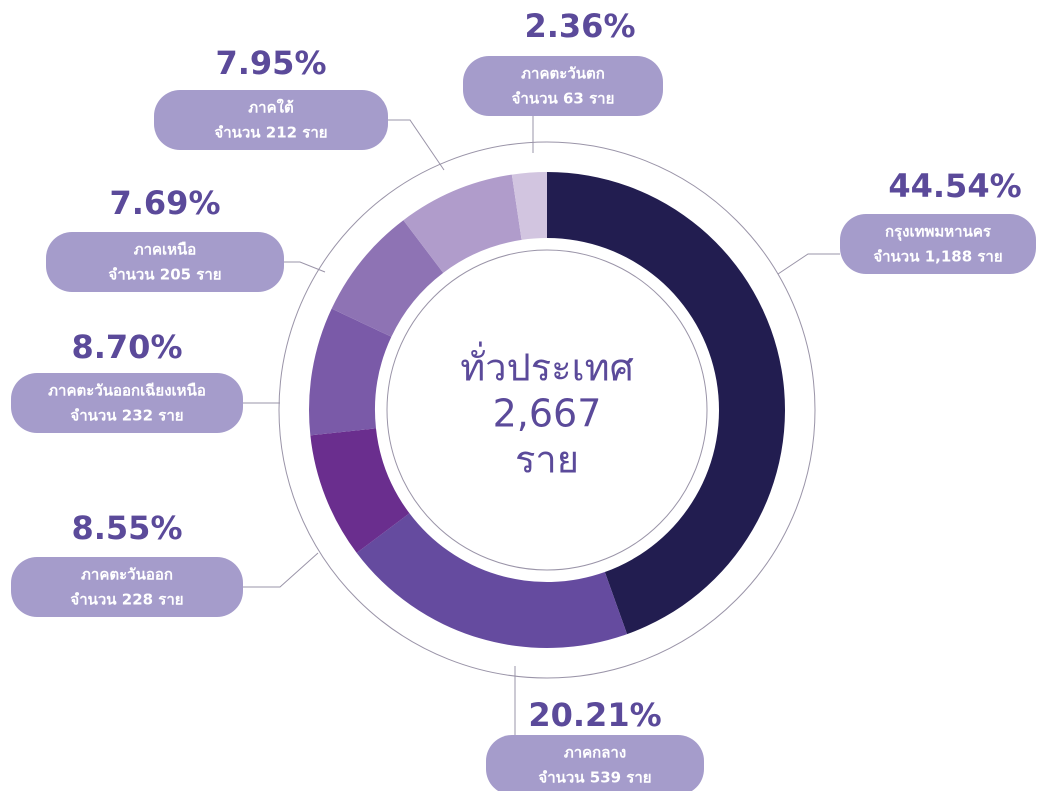 The image size is (1062, 795). What do you see at coordinates (127, 391) in the screenshot?
I see `category-label: ภาคตะวันออกเฉียงเหนือ` at bounding box center [127, 391].